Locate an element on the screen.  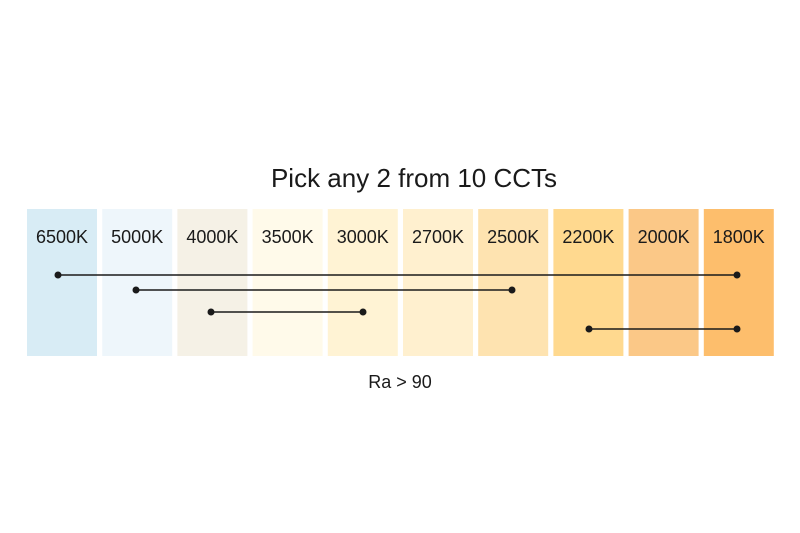
cct-label: 2000K is located at coordinates (664, 237).